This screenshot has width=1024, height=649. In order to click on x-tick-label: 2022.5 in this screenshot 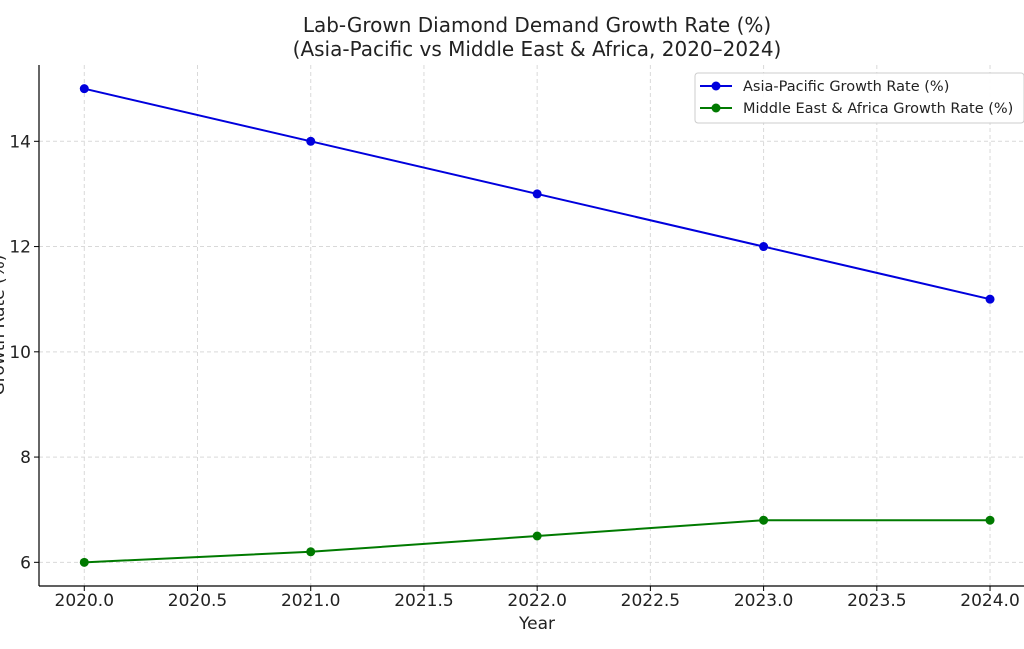, I will do `click(650, 601)`.